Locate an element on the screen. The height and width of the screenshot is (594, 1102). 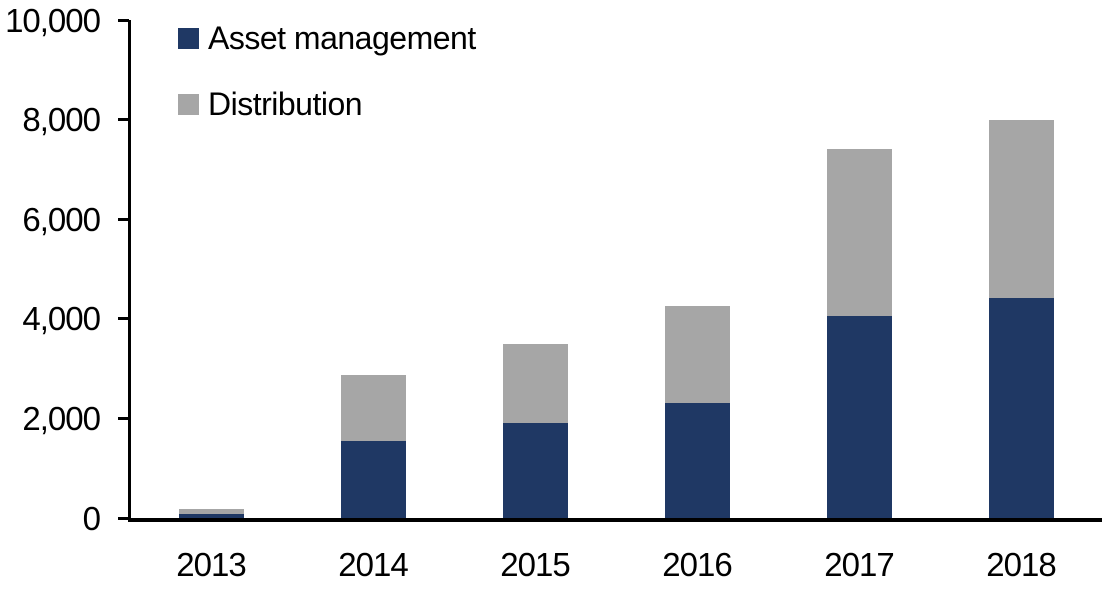
bar-2015-distribution is located at coordinates (535, 383).